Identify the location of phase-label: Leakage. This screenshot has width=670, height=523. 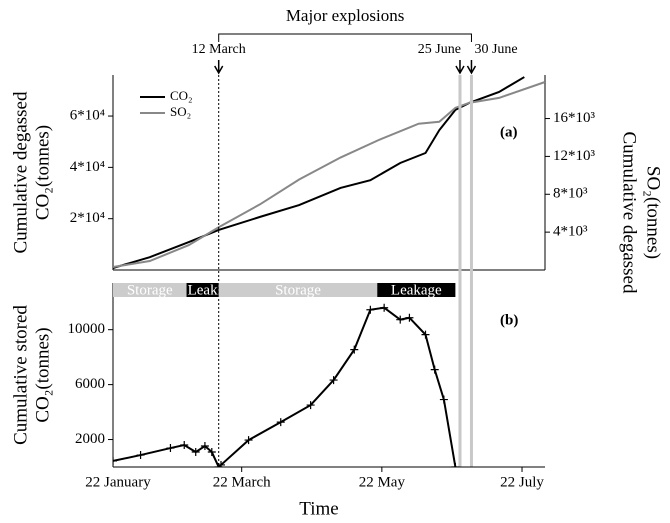
(416, 290).